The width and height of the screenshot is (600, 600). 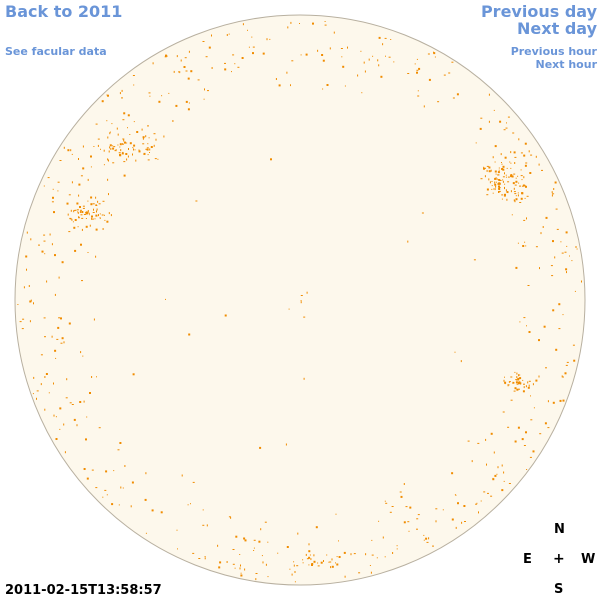 What do you see at coordinates (64, 11) in the screenshot?
I see `back-to-year-link: Back to 2011` at bounding box center [64, 11].